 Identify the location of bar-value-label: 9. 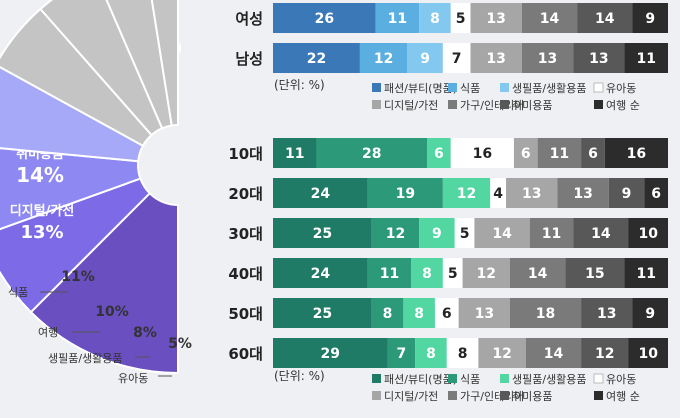
(650, 19).